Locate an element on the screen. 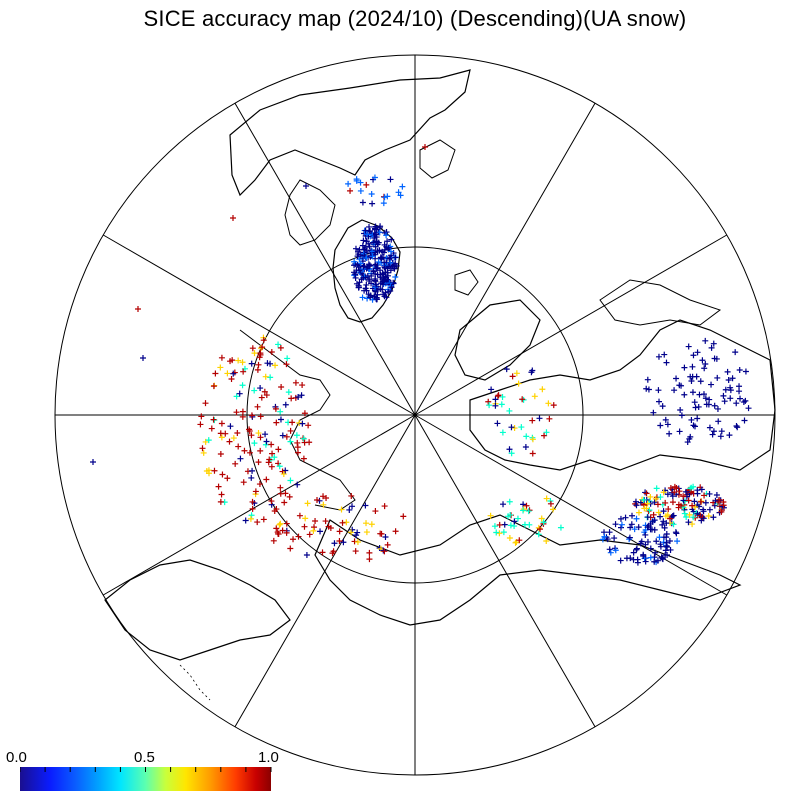  coastline-russia-east is located at coordinates (660, 302).